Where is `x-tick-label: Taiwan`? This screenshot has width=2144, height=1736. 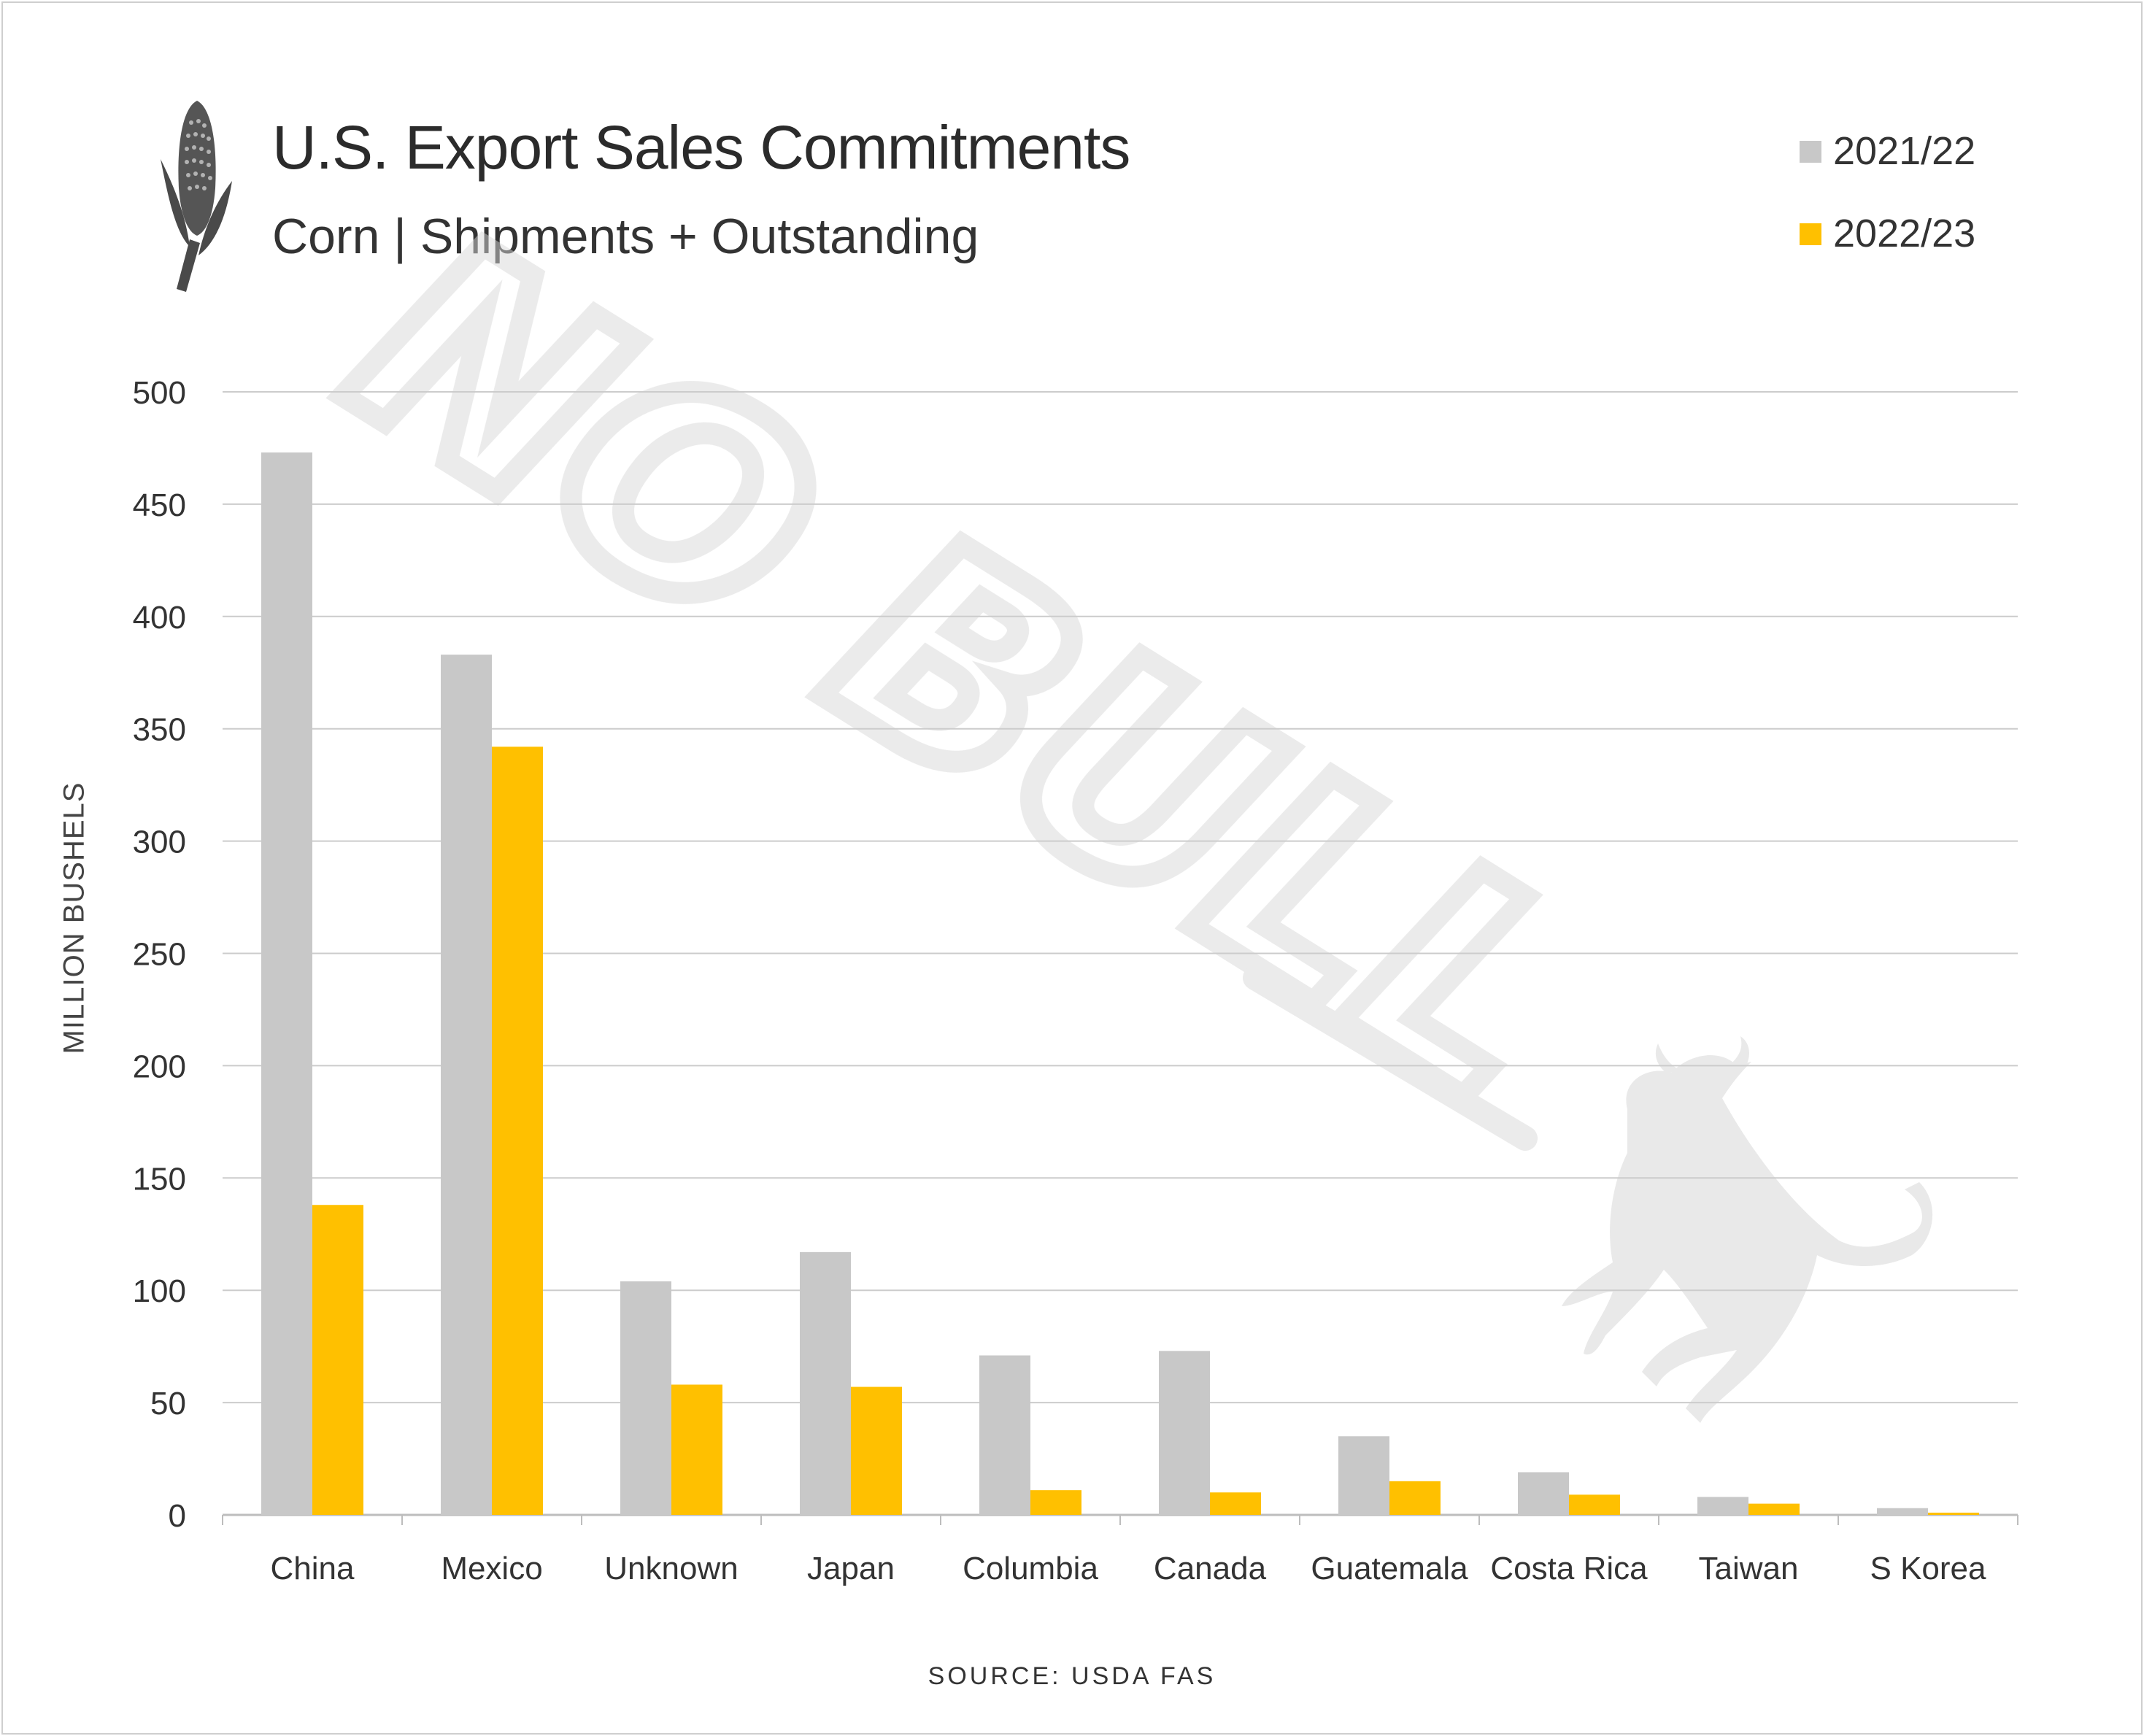
x-tick-label: Taiwan is located at coordinates (1749, 1568).